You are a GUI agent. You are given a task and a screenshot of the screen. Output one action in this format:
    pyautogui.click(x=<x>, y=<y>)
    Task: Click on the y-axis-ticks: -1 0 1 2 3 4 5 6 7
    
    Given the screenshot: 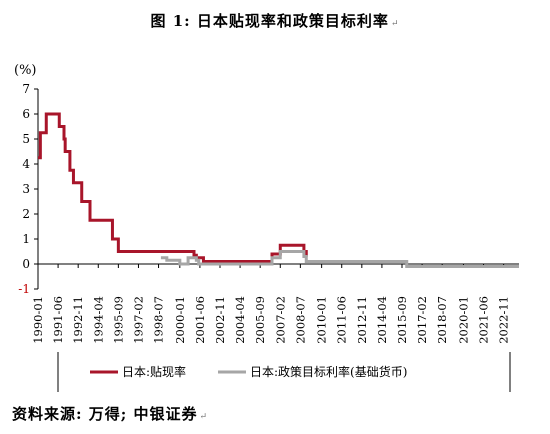 What is the action you would take?
    pyautogui.click(x=28, y=189)
    